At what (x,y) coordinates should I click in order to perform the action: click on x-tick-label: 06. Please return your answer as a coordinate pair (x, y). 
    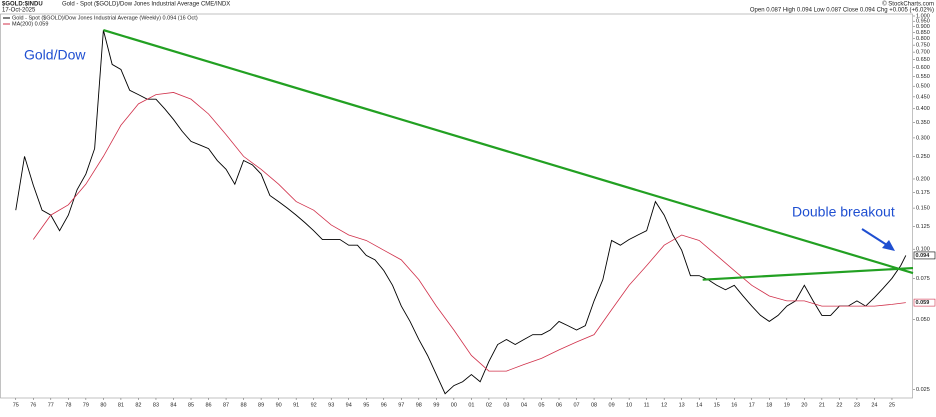
    Looking at the image, I should click on (559, 405).